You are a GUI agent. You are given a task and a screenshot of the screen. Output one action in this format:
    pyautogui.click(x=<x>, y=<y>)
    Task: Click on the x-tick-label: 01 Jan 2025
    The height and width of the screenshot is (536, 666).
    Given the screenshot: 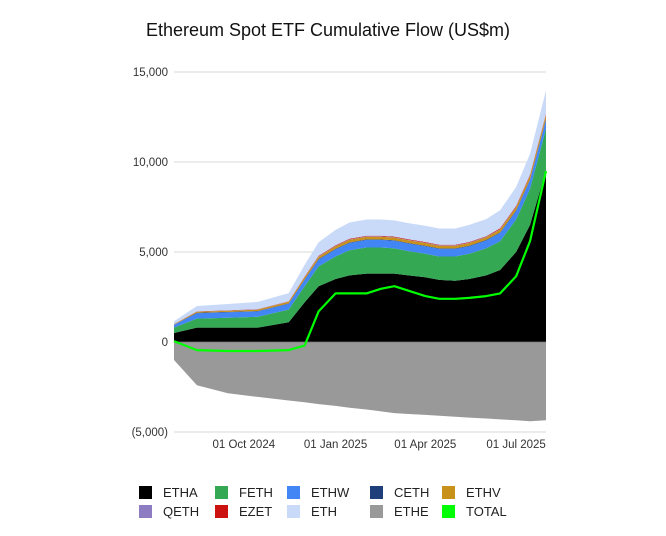 What is the action you would take?
    pyautogui.click(x=335, y=445)
    